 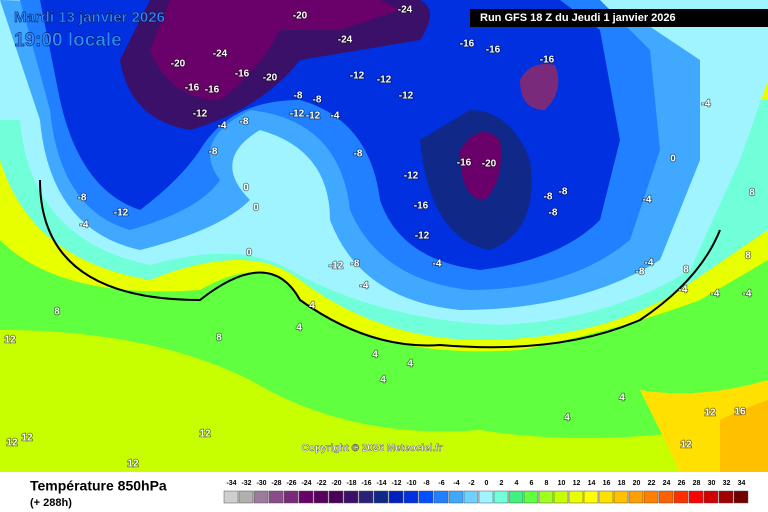 What do you see at coordinates (592, 483) in the screenshot?
I see `scale-label: 14` at bounding box center [592, 483].